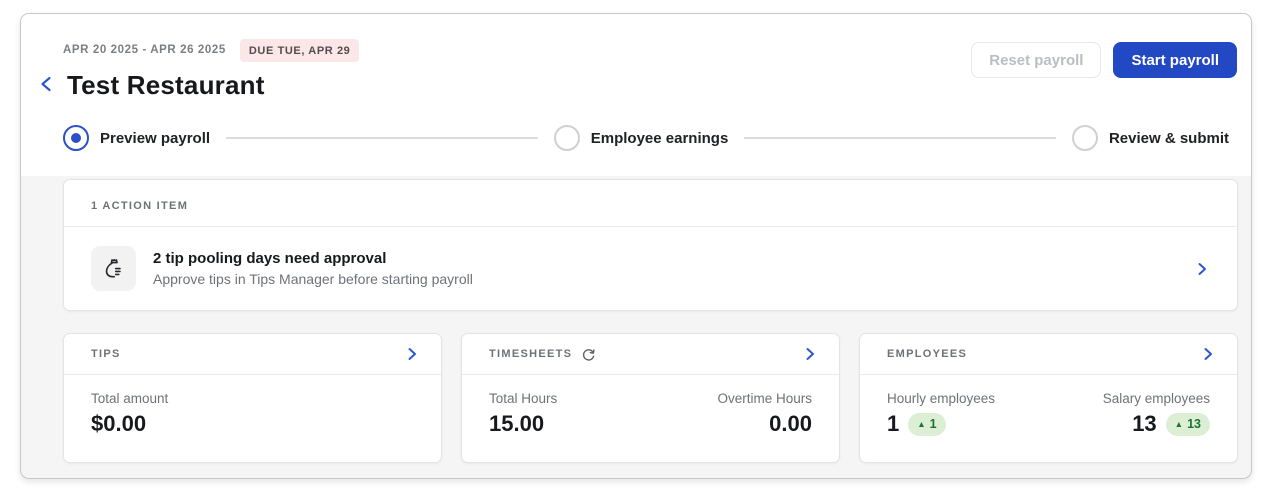 The image size is (1272, 495). I want to click on metric-label: Total amount, so click(130, 398).